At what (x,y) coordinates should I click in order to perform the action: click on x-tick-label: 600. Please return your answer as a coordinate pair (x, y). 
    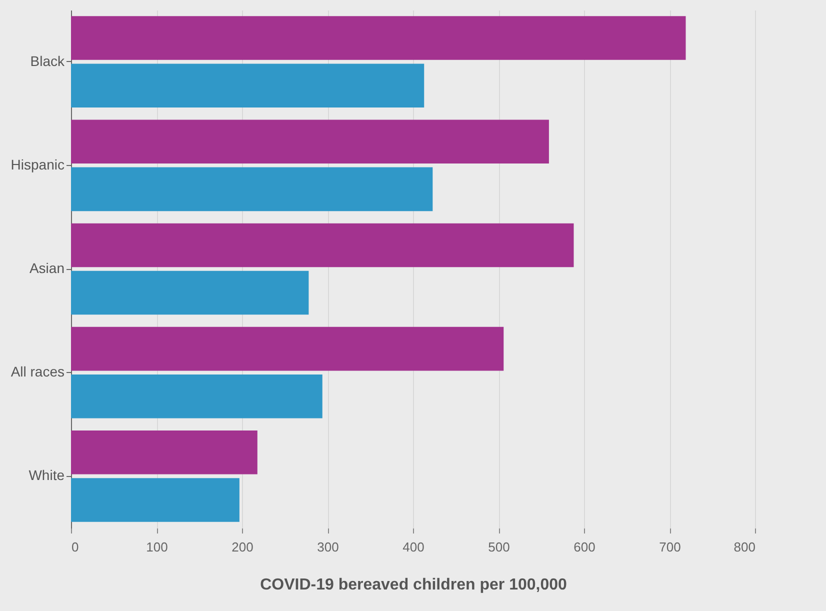
    Looking at the image, I should click on (585, 547).